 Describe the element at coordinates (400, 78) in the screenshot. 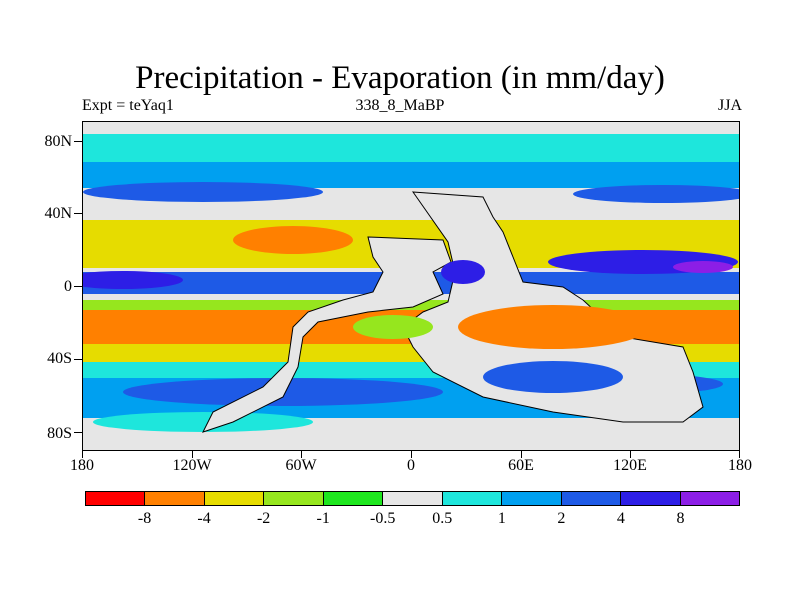

I see `plot-title: Precipitation - Evaporation (in mm/day)` at that location.